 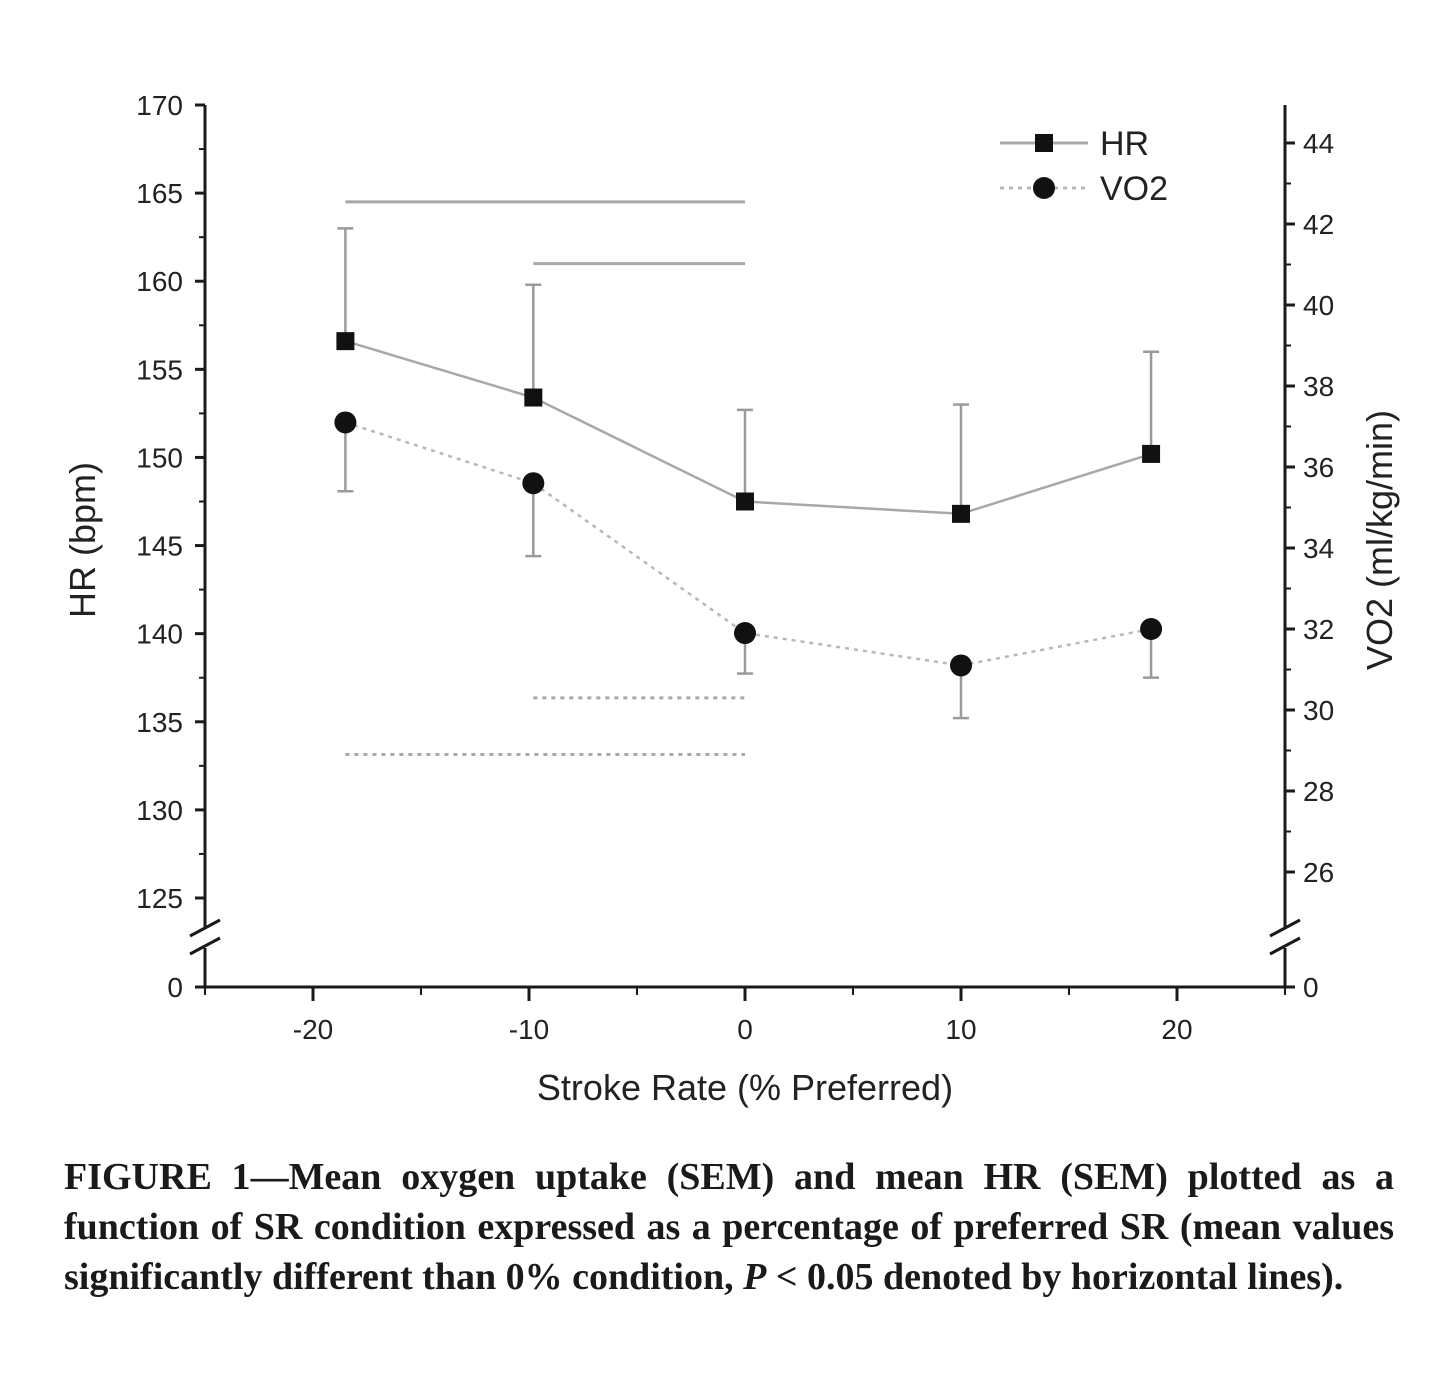 I want to click on x-tick-label: -20, so click(x=313, y=1029).